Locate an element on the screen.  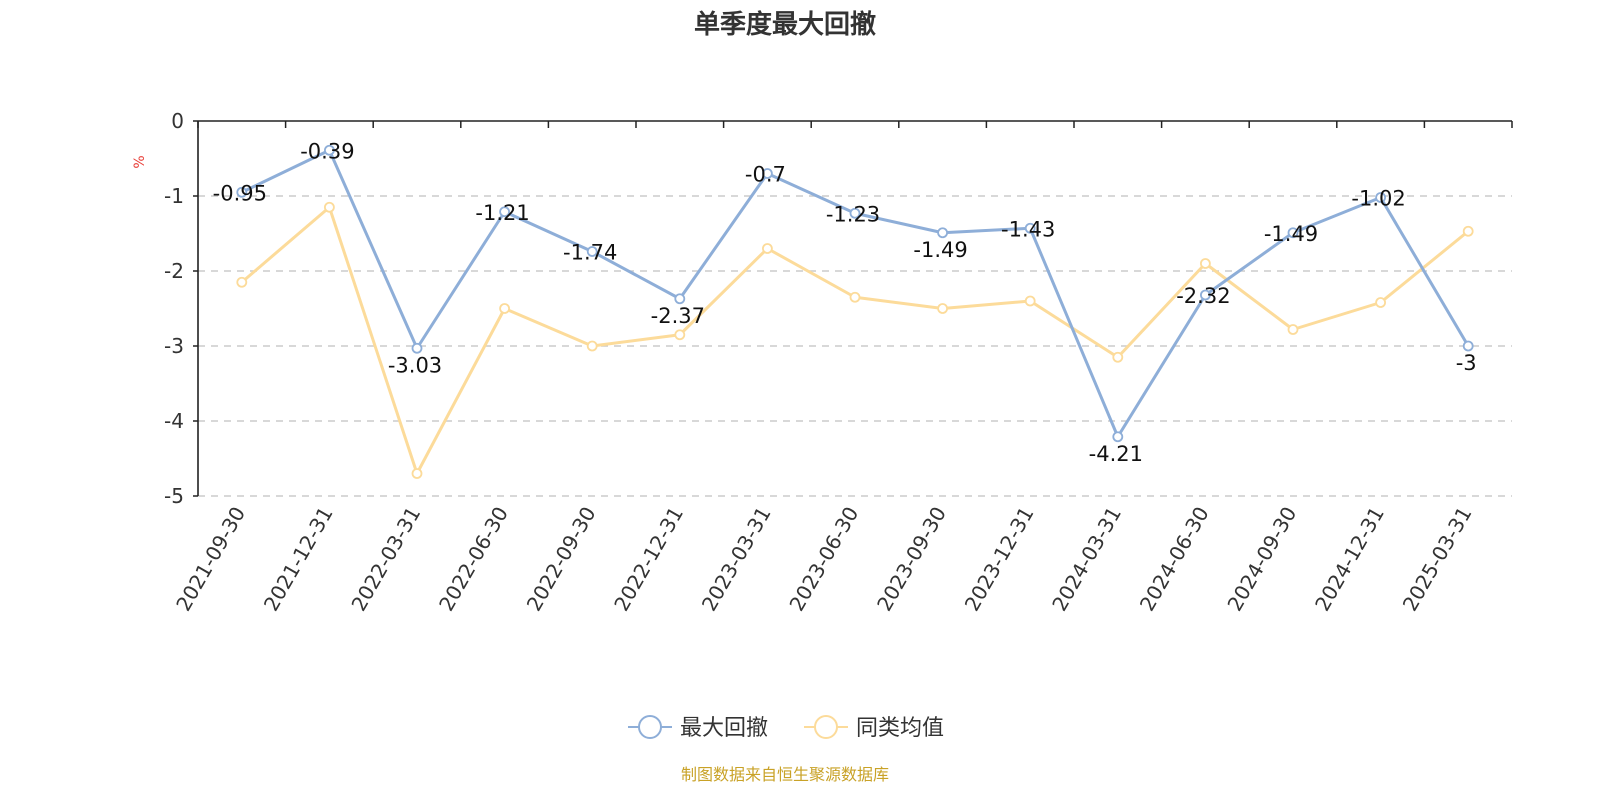
x-tick-label: 2025-03-31 is located at coordinates (1437, 559).